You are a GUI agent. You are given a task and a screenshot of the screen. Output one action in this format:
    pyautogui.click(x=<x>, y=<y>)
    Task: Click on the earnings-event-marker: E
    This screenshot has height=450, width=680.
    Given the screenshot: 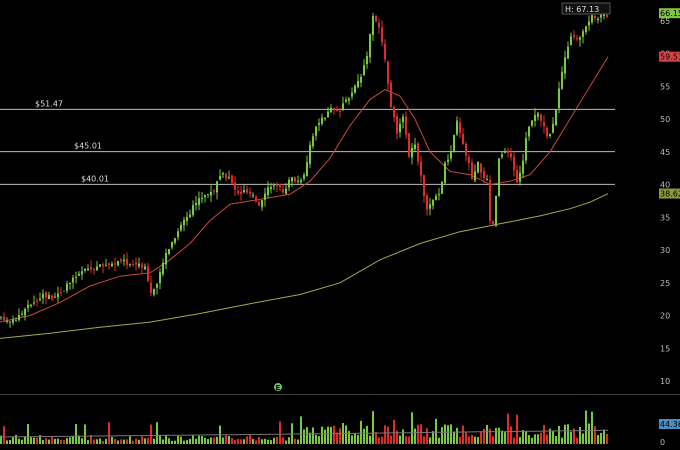 What is the action you would take?
    pyautogui.click(x=278, y=387)
    